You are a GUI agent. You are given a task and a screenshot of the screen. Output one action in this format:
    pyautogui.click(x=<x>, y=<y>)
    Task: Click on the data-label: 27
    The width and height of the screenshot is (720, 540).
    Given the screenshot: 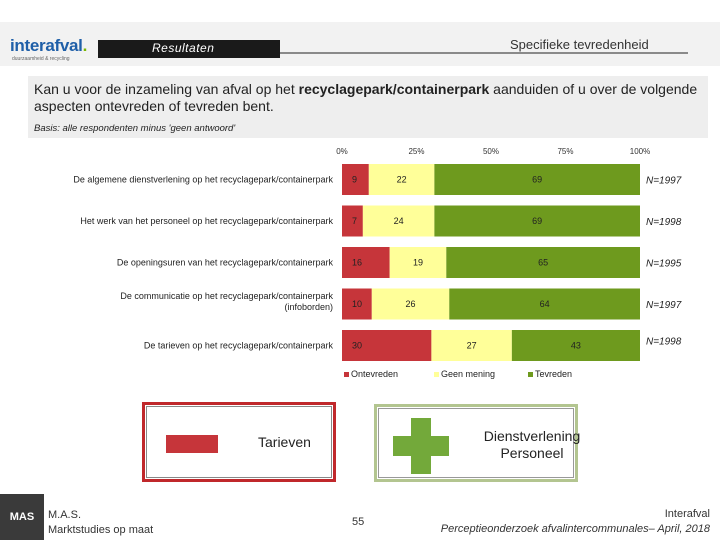 What is the action you would take?
    pyautogui.click(x=472, y=346)
    